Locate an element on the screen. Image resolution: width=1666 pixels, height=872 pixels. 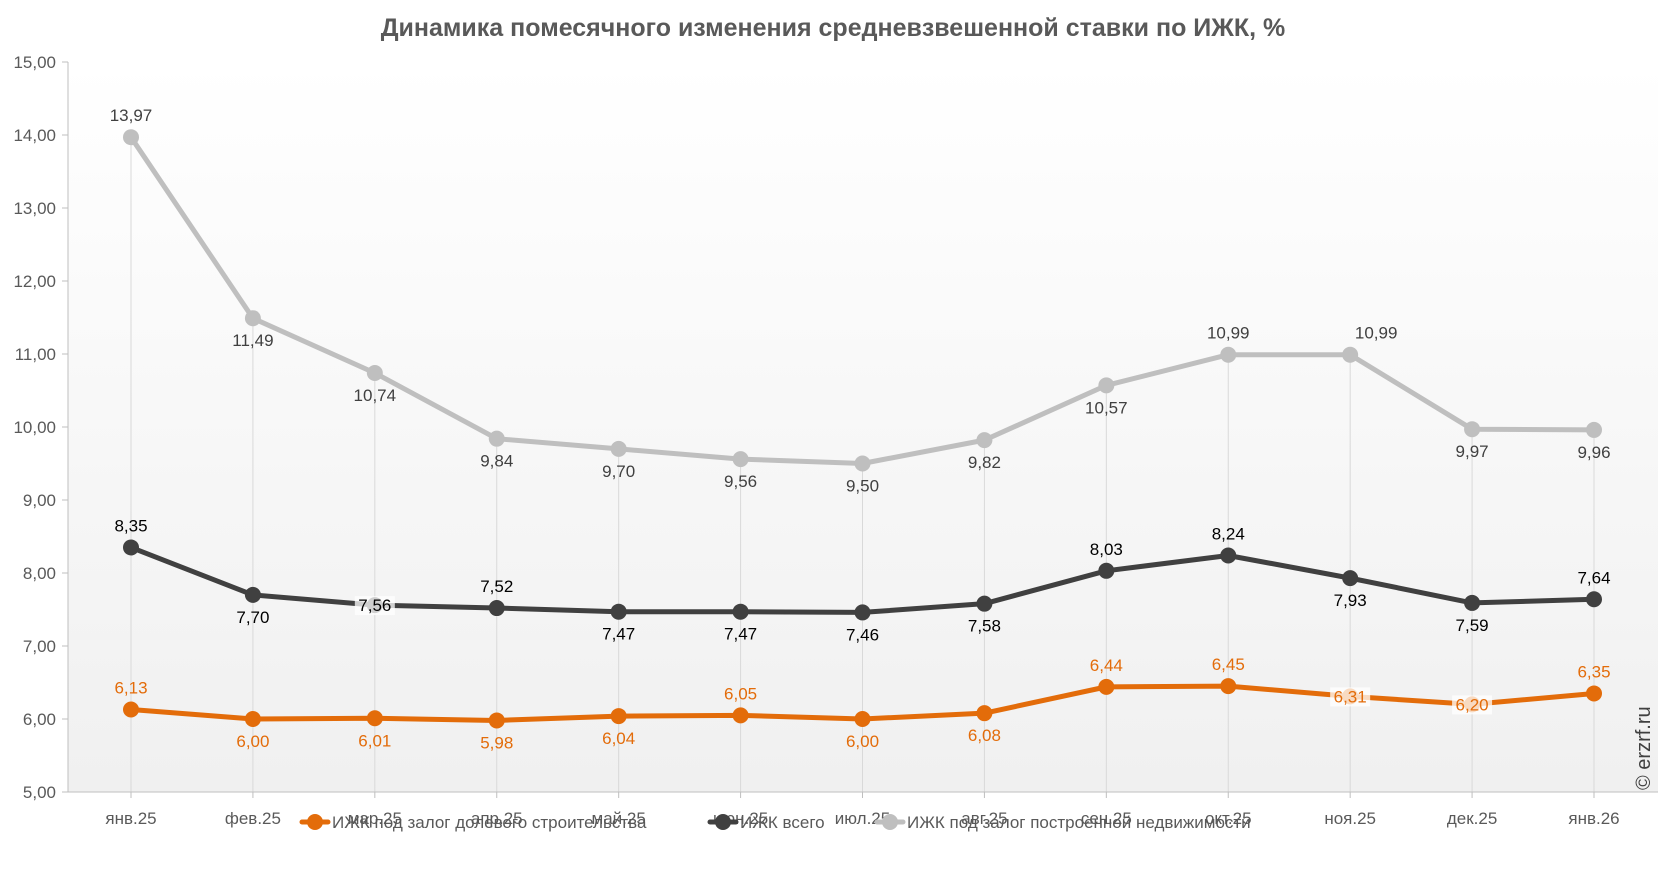
data-label: 7,59 is located at coordinates (1472, 625).